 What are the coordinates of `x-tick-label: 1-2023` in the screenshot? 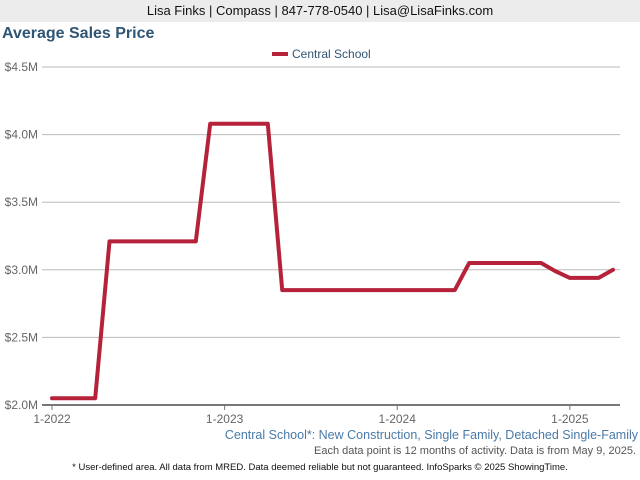 It's located at (225, 418).